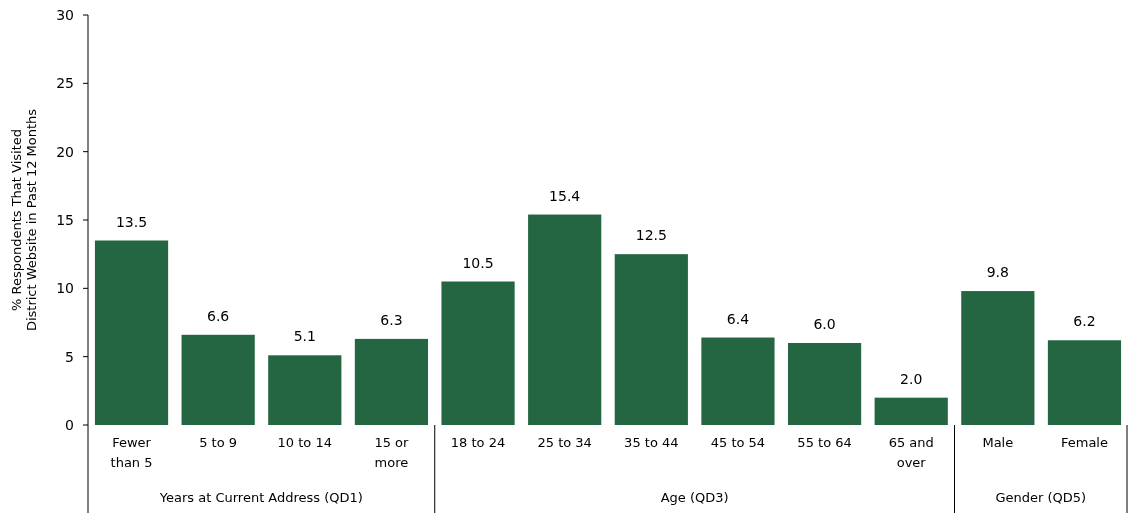 Image resolution: width=1128 pixels, height=515 pixels. What do you see at coordinates (65, 151) in the screenshot?
I see `y-tick-label: 20` at bounding box center [65, 151].